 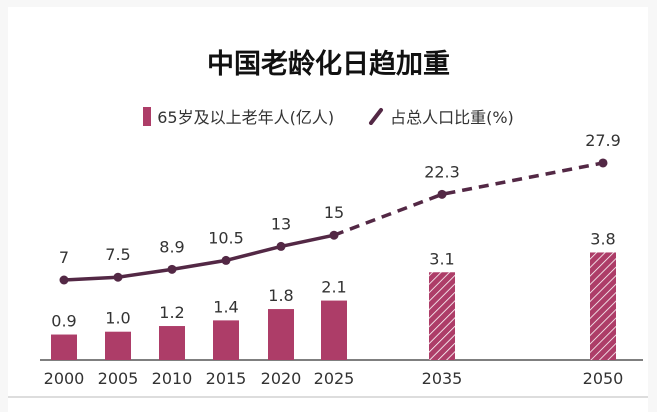 What do you see at coordinates (199, 257) in the screenshot?
I see `line-series-actual` at bounding box center [199, 257].